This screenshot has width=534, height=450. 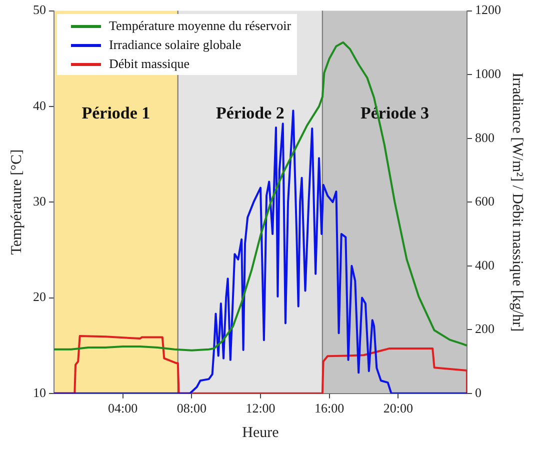 What do you see at coordinates (478, 392) in the screenshot?
I see `y2-tick-label: 0` at bounding box center [478, 392].